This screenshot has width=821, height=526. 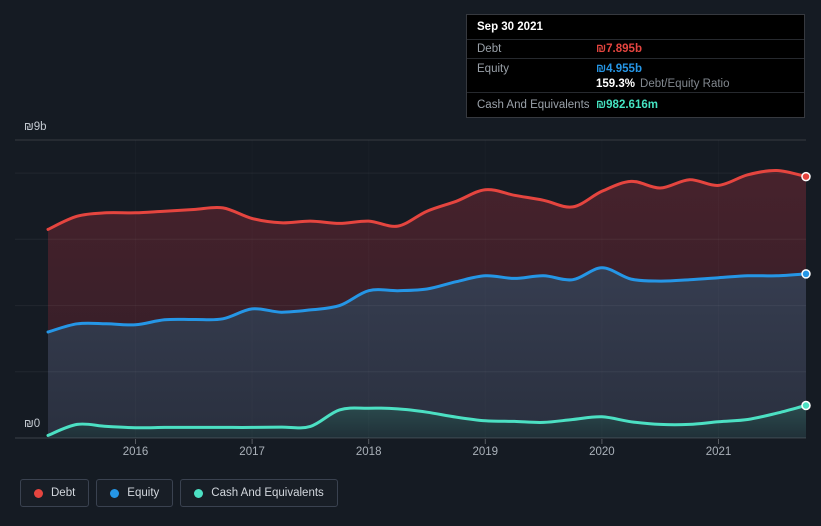 What do you see at coordinates (806, 405) in the screenshot?
I see `cash-and-equivalents-endpoint-marker` at bounding box center [806, 405].